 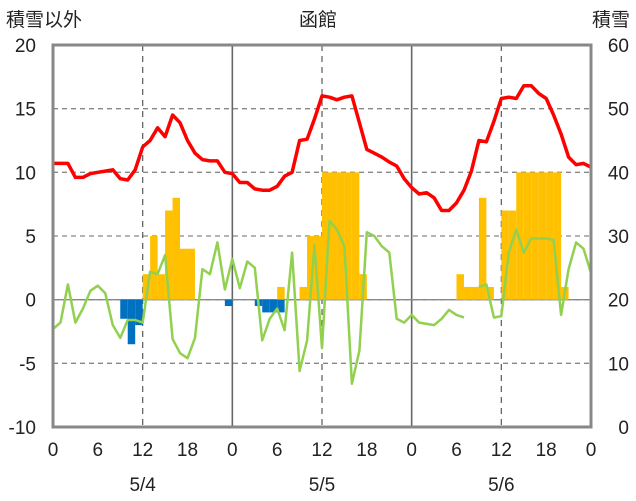 What do you see at coordinates (22, 428) in the screenshot?
I see `y-left-tick-label: -10` at bounding box center [22, 428].